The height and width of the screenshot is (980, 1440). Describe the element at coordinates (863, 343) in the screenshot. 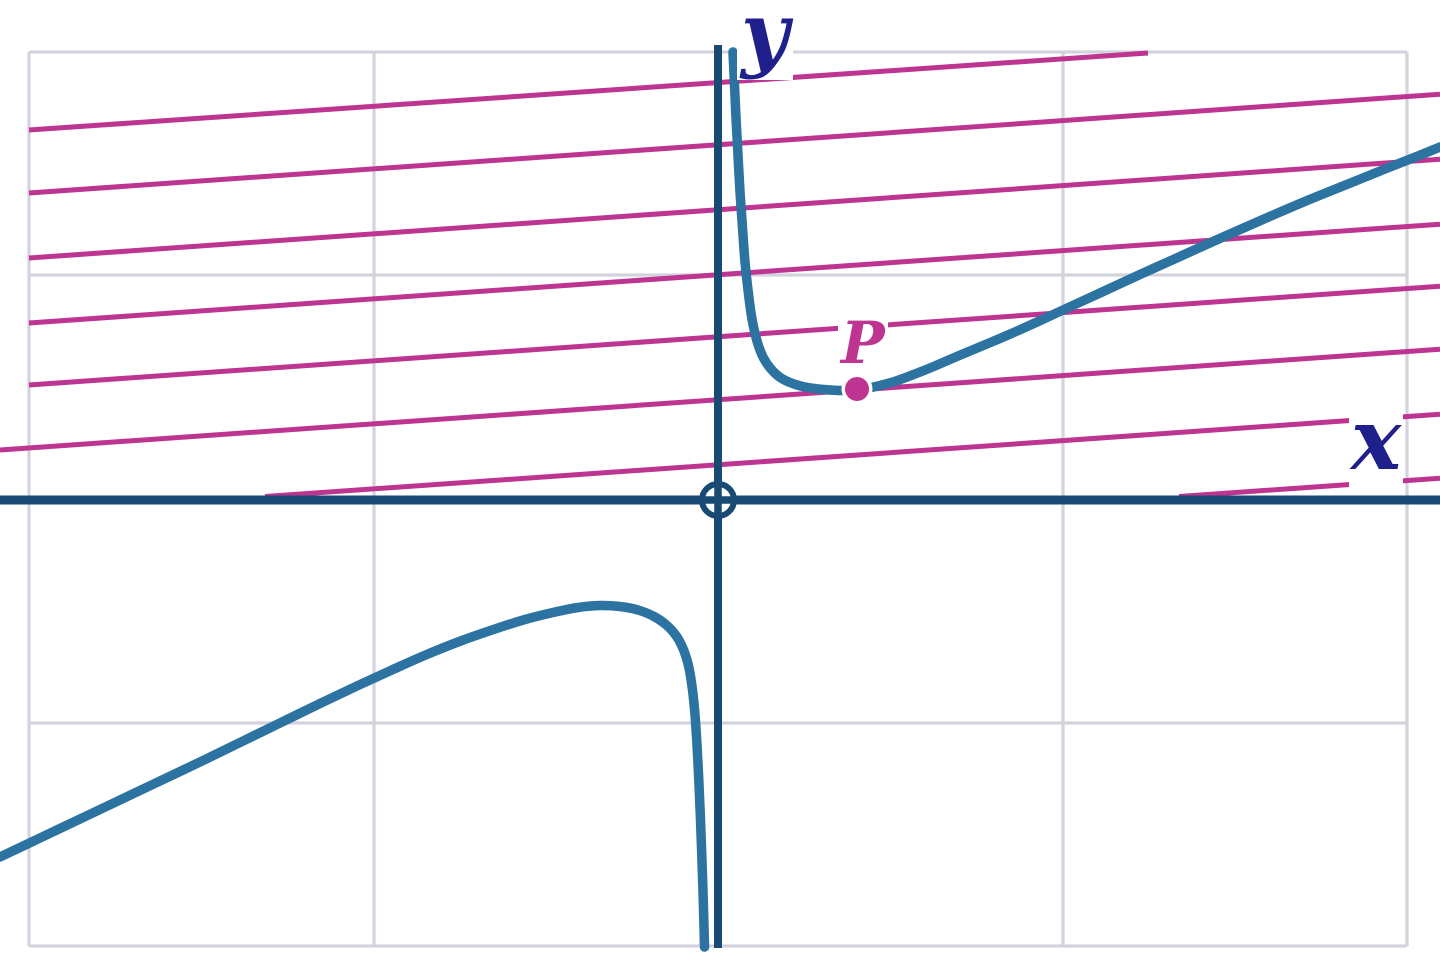

I see `point-P-label: P` at that location.